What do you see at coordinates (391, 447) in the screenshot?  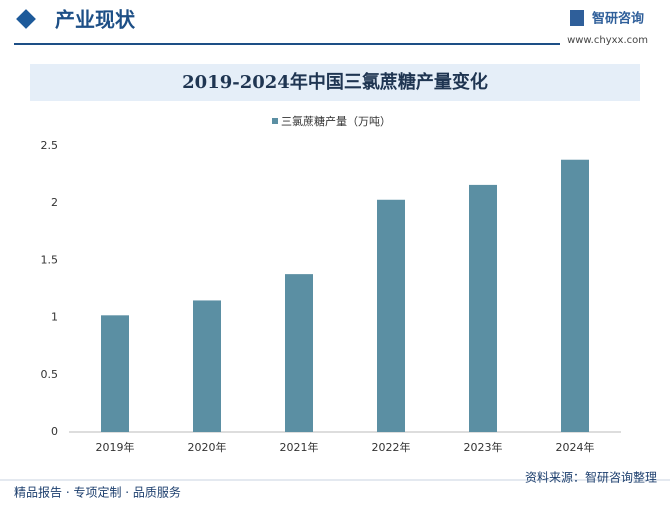 I see `x-tick-label: 2022年` at bounding box center [391, 447].